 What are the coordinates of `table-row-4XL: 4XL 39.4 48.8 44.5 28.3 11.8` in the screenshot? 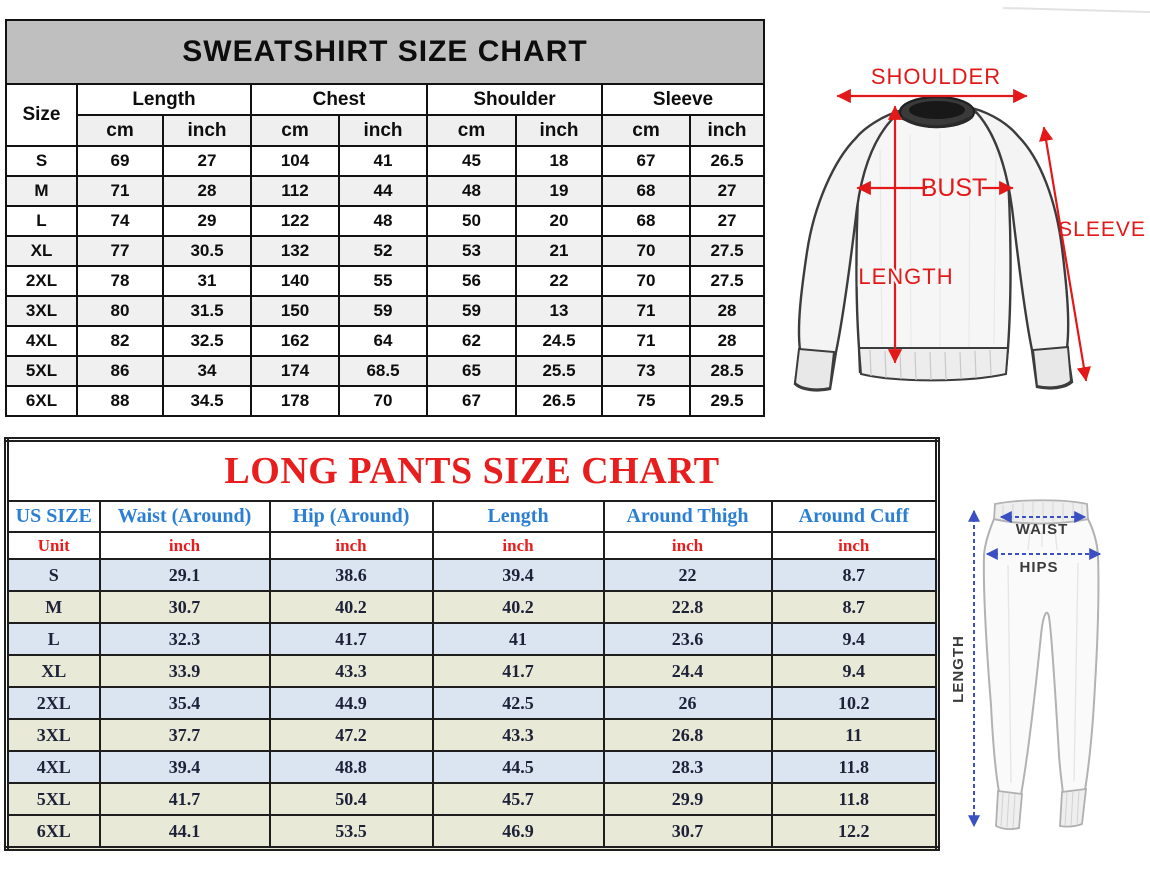 It's located at (472, 767).